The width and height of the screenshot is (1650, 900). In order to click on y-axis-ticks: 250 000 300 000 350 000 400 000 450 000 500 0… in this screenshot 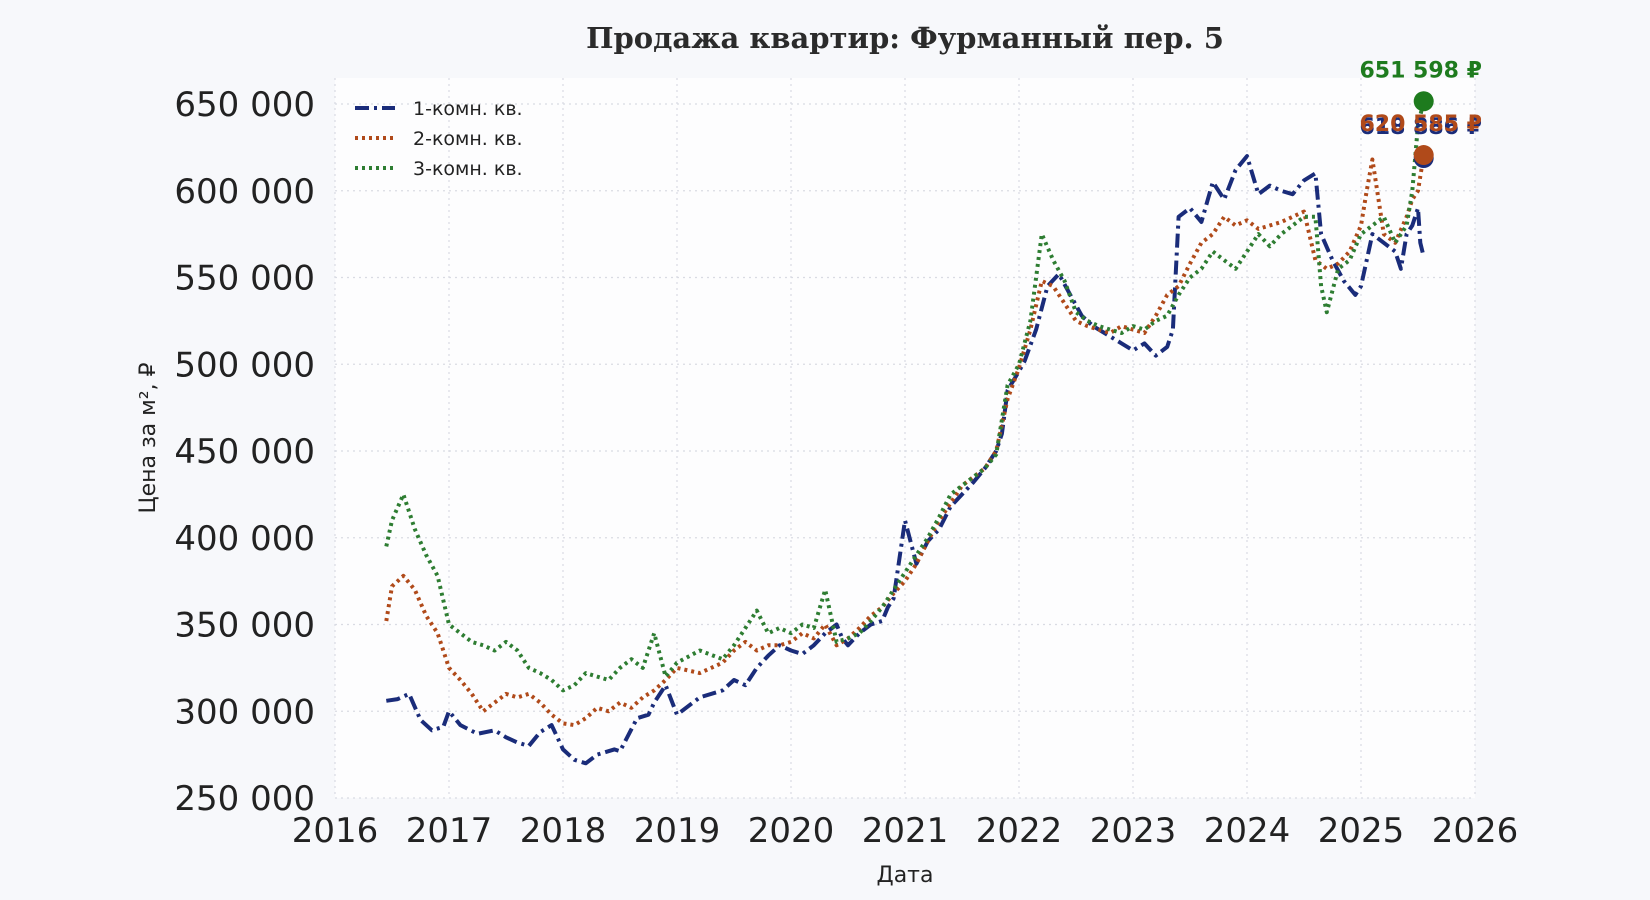, I will do `click(244, 452)`.